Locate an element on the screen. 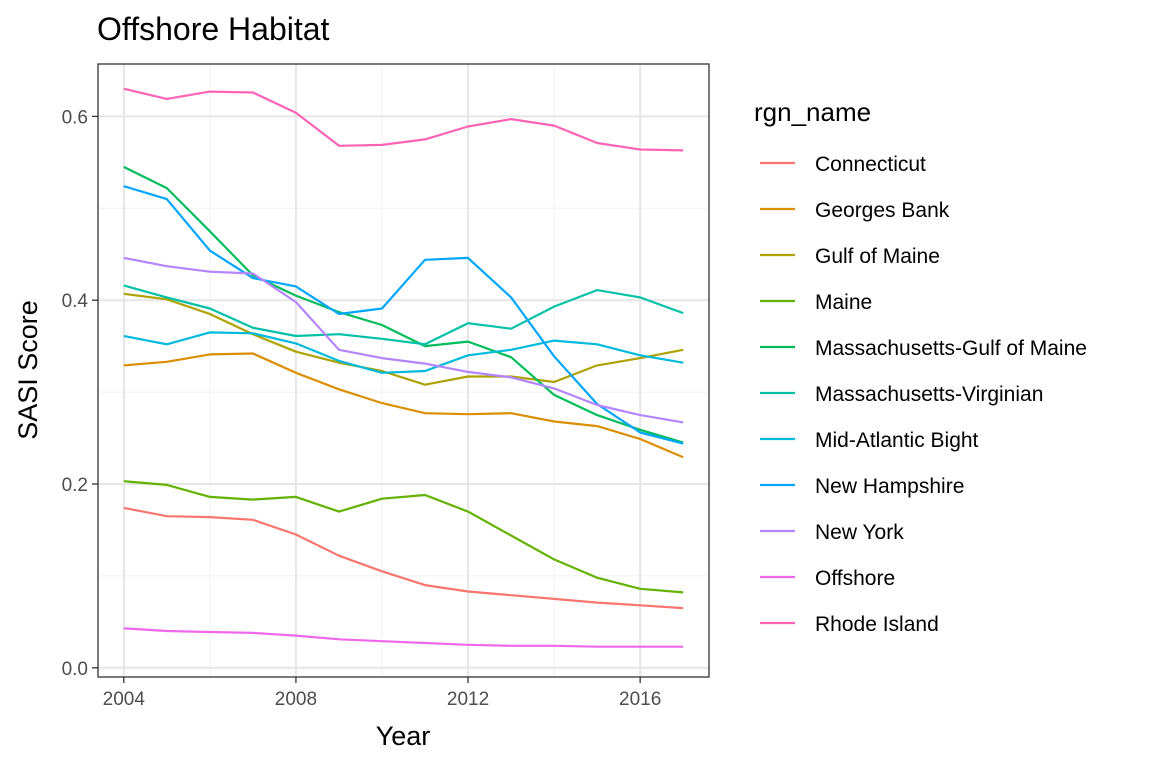 The image size is (1152, 768). legend-label: Mid-Atlantic Bight is located at coordinates (897, 440).